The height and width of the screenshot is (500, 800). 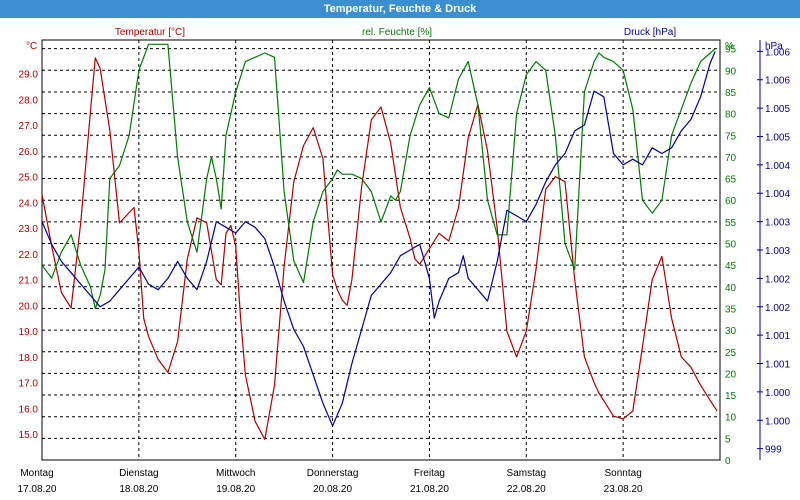 I want to click on unit-temperature: °C, so click(x=31, y=46).